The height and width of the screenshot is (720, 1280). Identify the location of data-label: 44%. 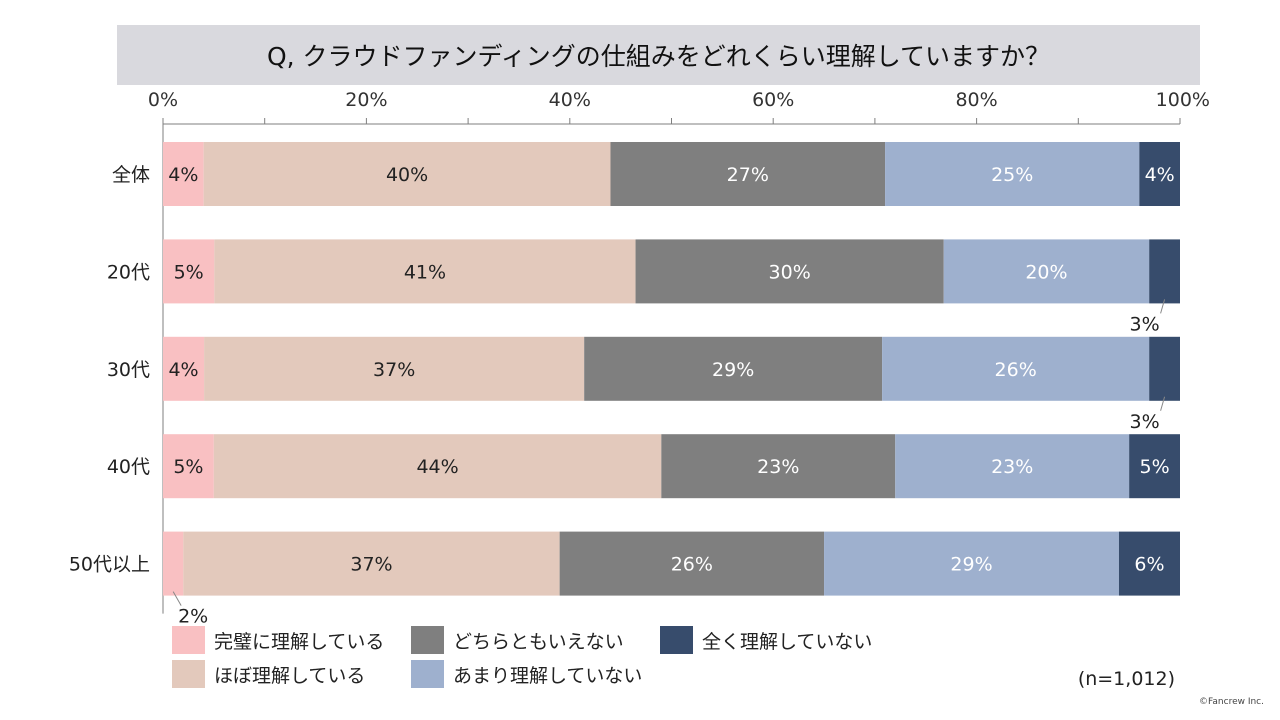
(437, 467).